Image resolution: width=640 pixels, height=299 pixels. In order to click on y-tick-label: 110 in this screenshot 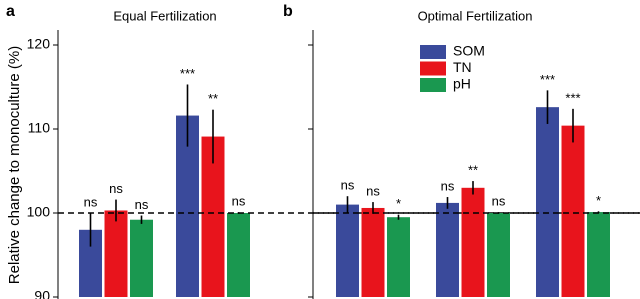, I will do `click(39, 128)`.